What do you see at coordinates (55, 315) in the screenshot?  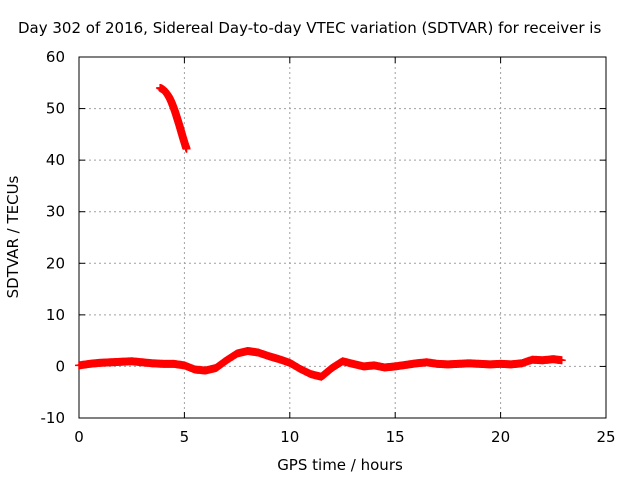 I see `y-tick-label: 10` at bounding box center [55, 315].